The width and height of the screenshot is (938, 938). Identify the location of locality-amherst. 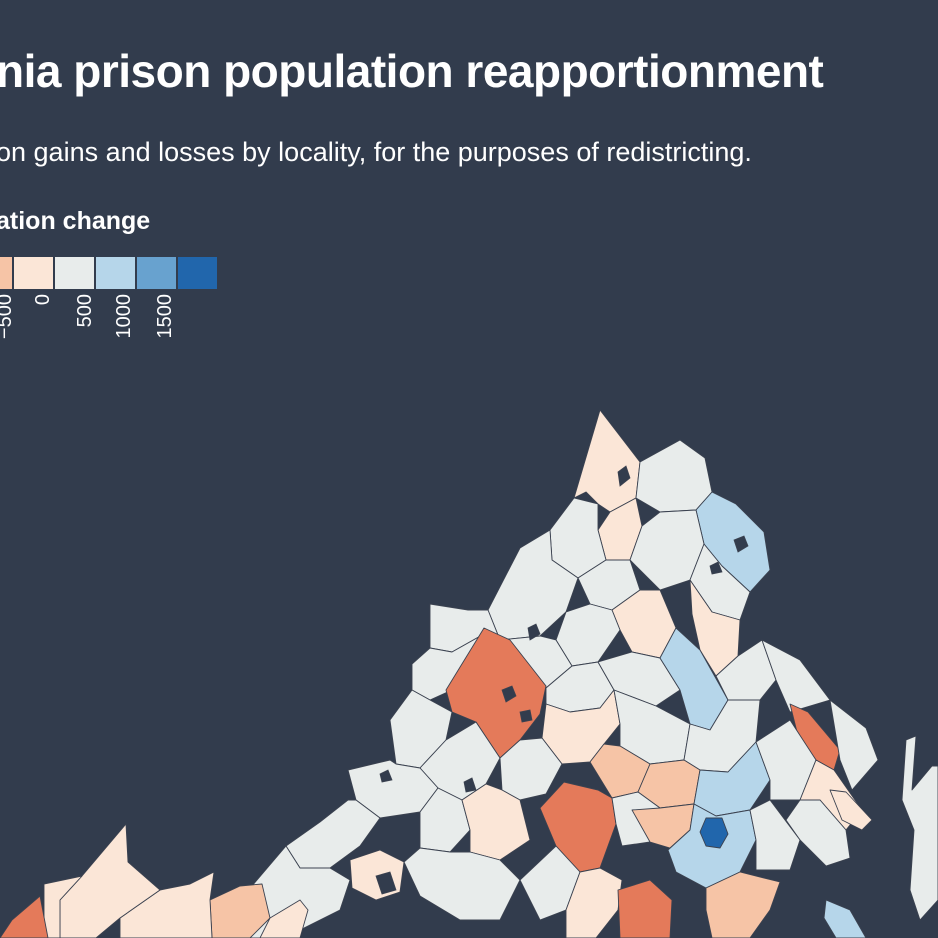
(496, 822).